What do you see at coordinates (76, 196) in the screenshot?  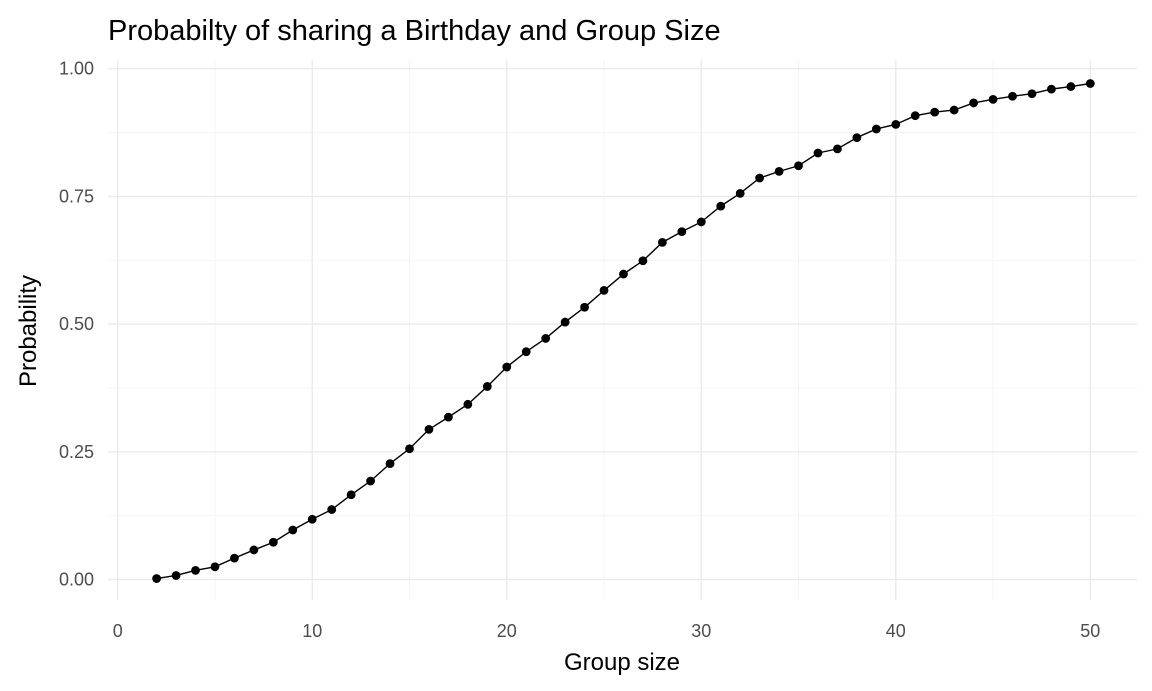 I see `y-tick-label: 0.75` at bounding box center [76, 196].